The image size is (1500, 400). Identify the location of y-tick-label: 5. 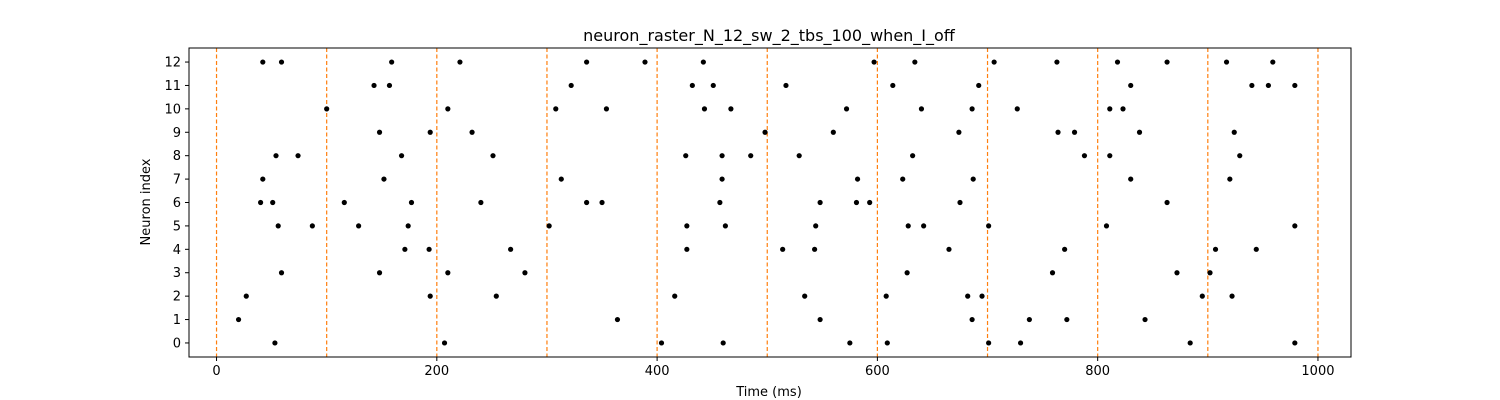
(177, 226).